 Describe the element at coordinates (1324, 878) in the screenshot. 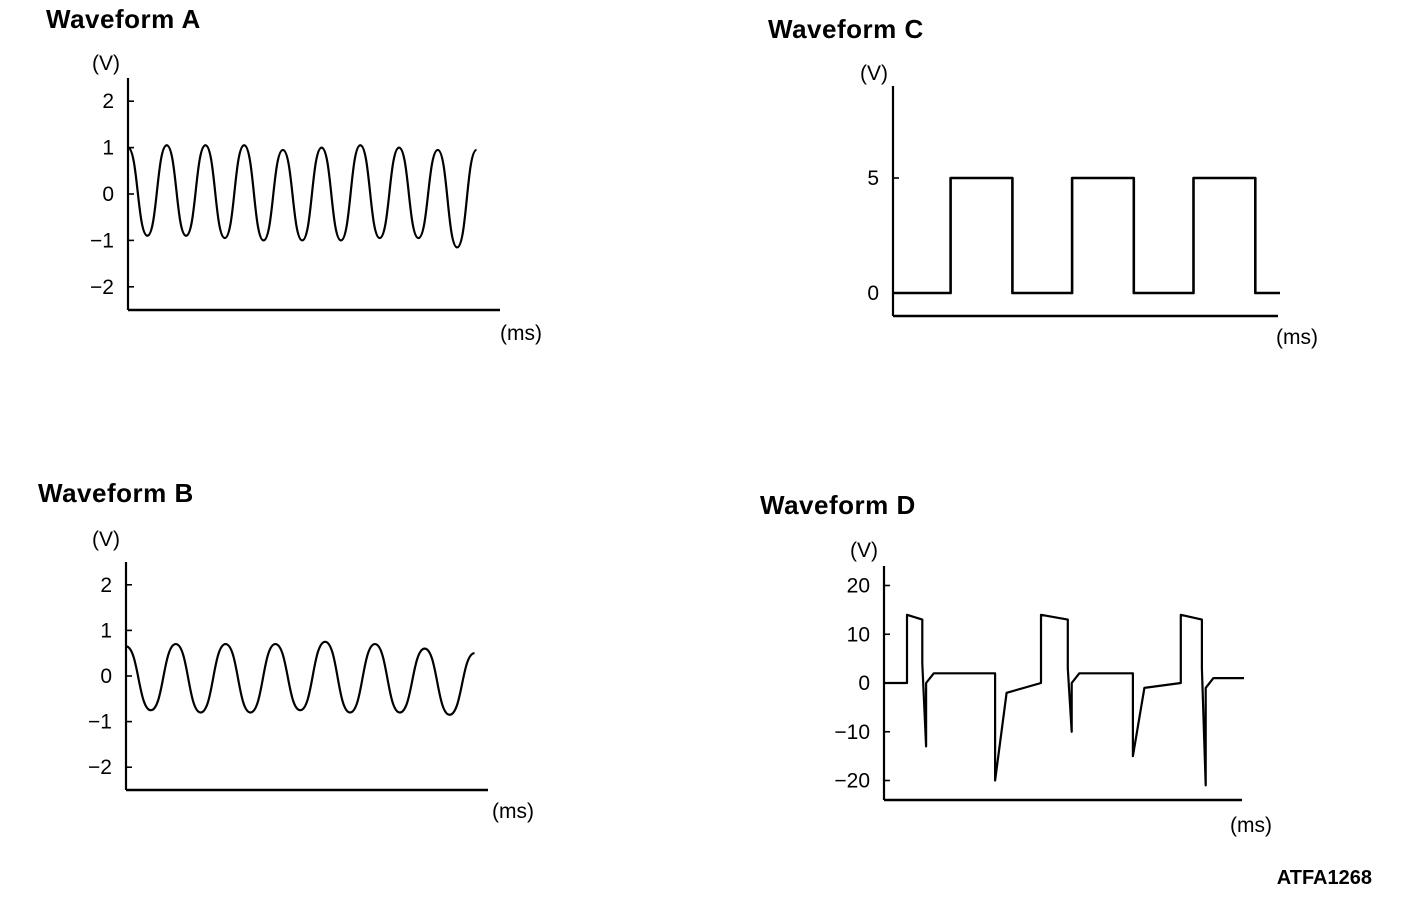

I see `figure-code: ATFA1268` at that location.